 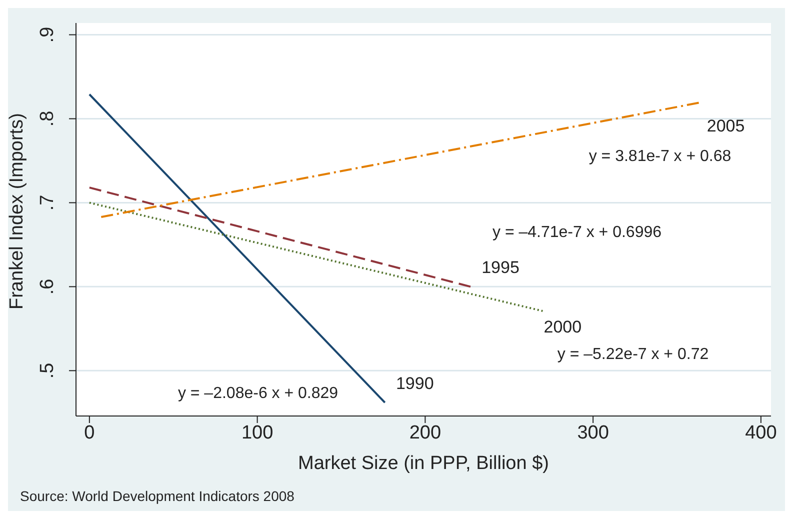 I want to click on x-tick-label: 400, so click(x=761, y=433).